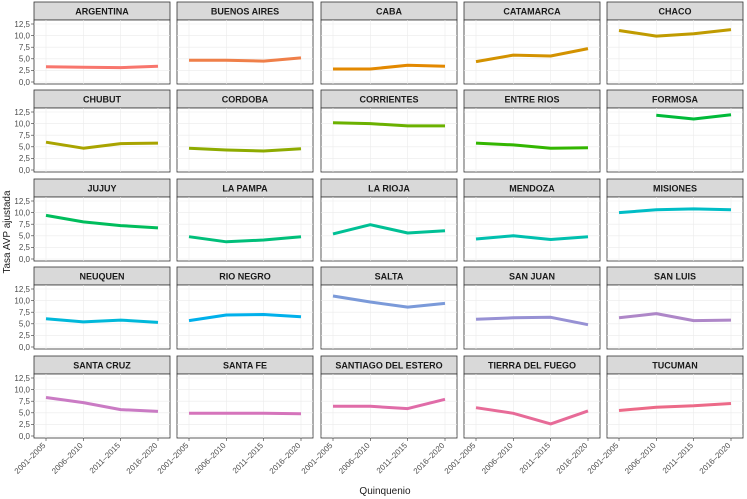 This screenshot has height=499, width=747. What do you see at coordinates (388, 366) in the screenshot?
I see `panel-title: SANTIAGO DEL ESTERO` at bounding box center [388, 366].